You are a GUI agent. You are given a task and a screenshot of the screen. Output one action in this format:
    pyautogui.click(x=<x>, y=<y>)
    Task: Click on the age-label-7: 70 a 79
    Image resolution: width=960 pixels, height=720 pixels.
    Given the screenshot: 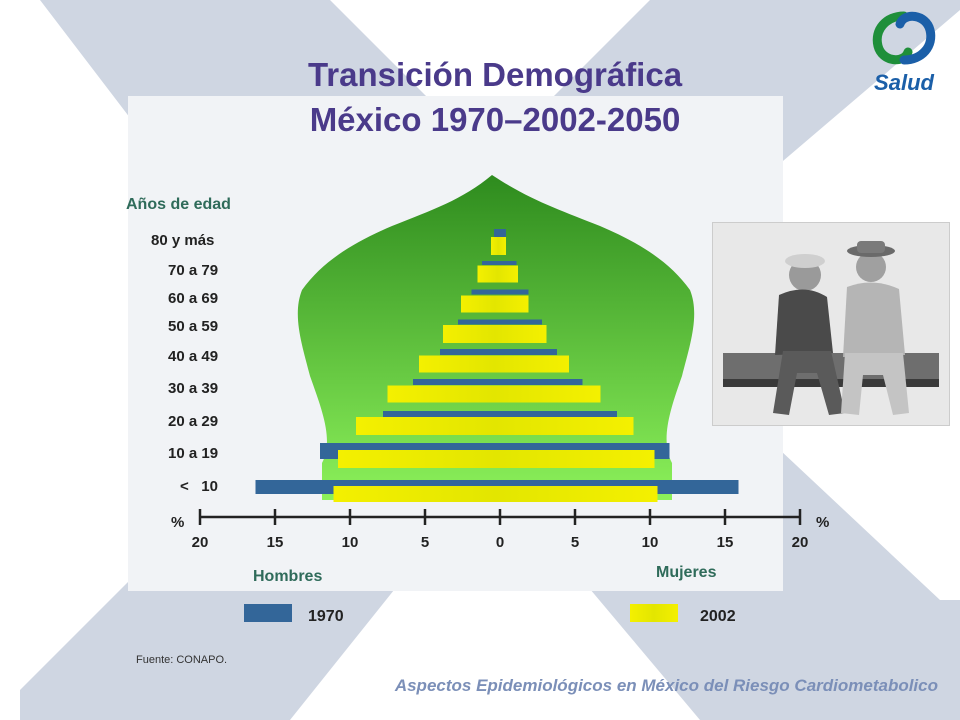 What is the action you would take?
    pyautogui.click(x=193, y=270)
    